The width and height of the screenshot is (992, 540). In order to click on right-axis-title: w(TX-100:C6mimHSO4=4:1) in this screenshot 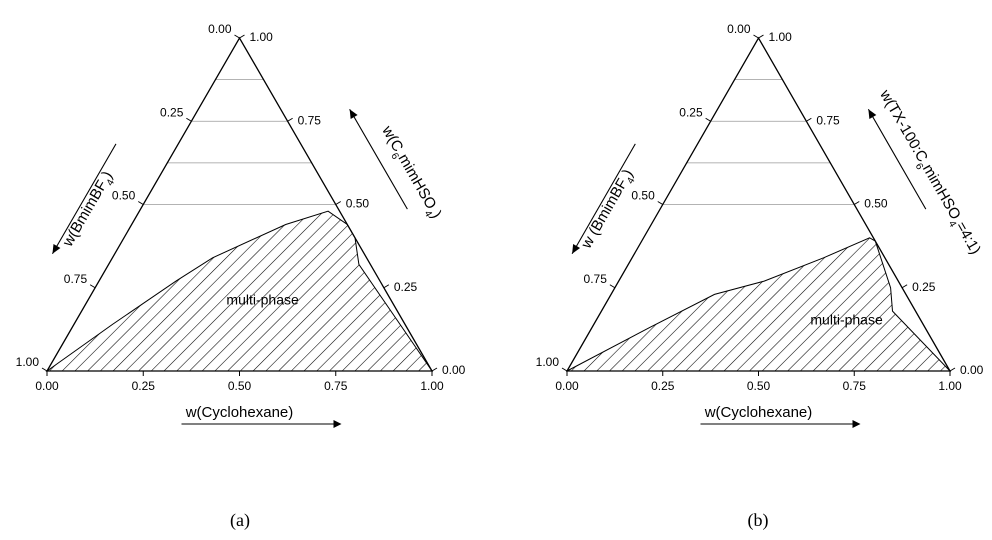, I will do `click(928, 172)`.